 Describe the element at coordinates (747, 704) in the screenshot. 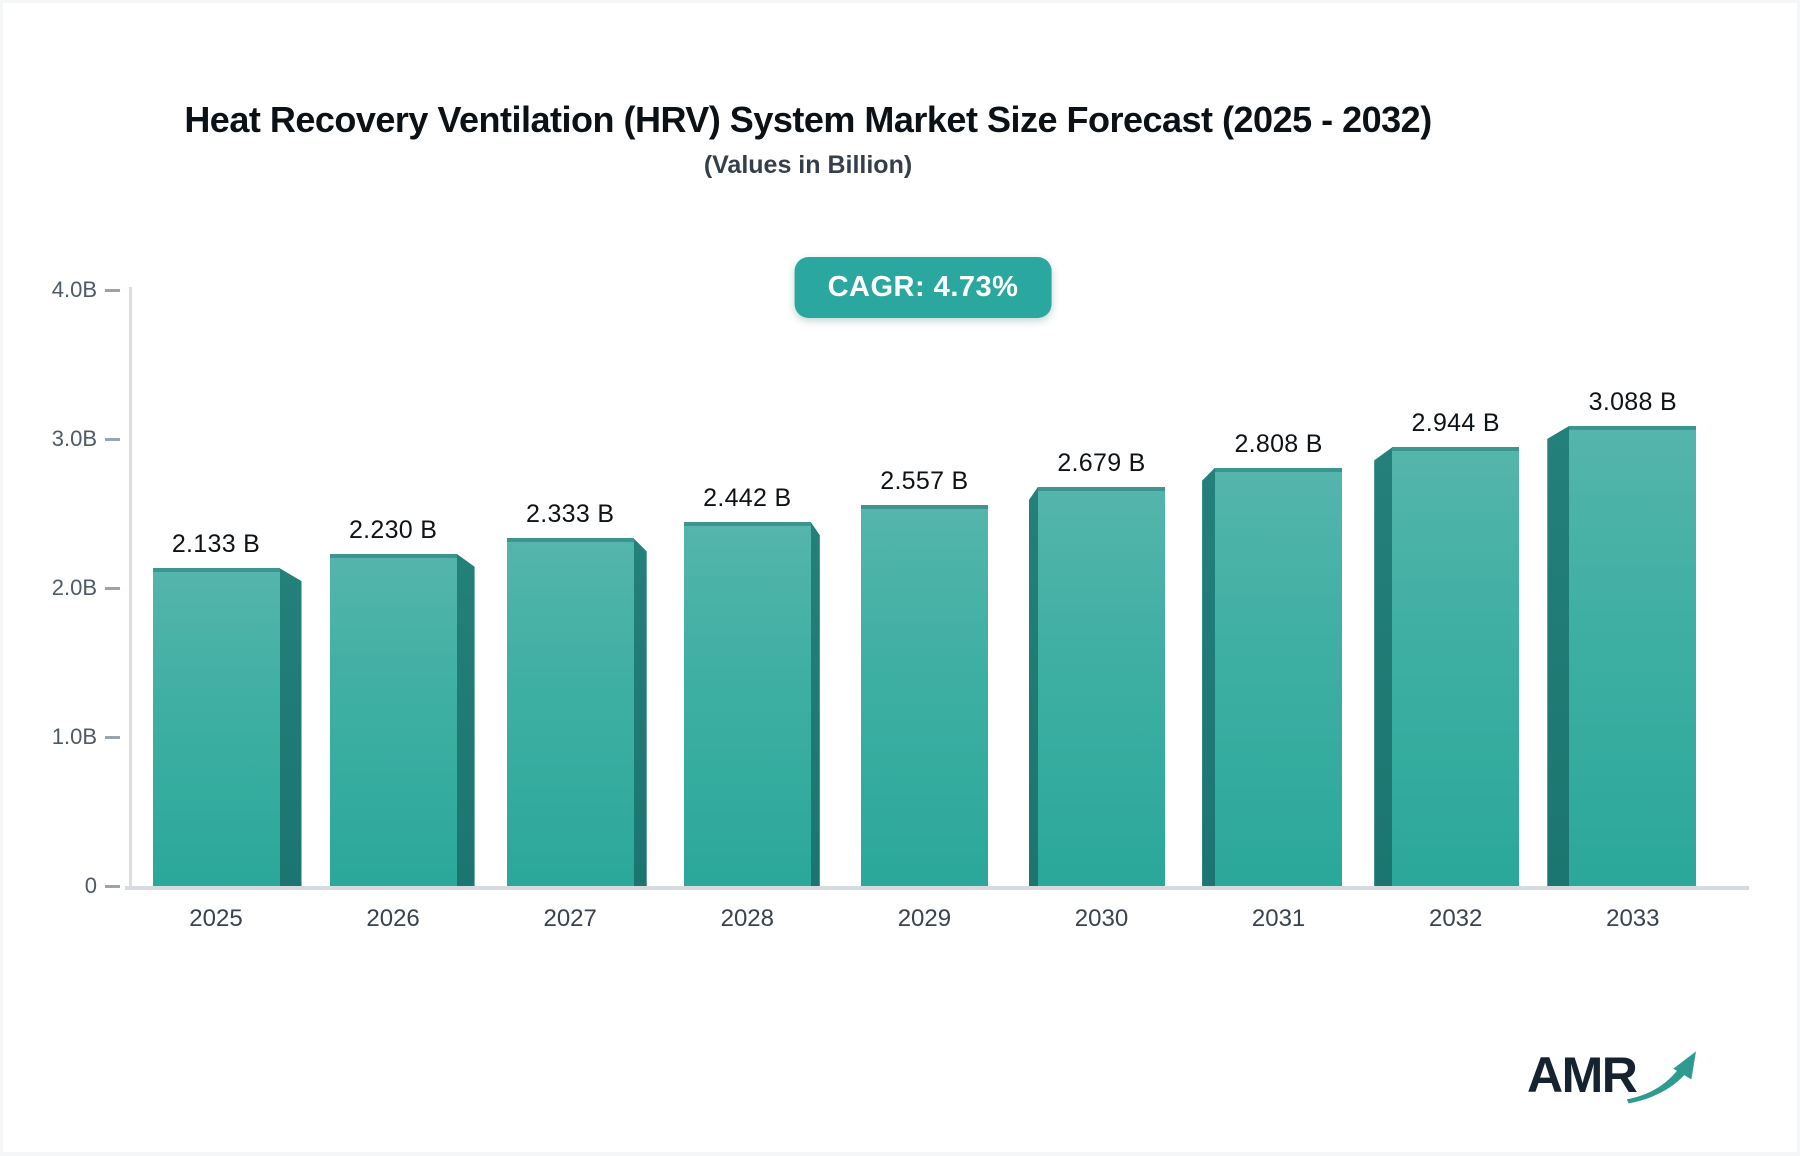

I see `bar-2028` at that location.